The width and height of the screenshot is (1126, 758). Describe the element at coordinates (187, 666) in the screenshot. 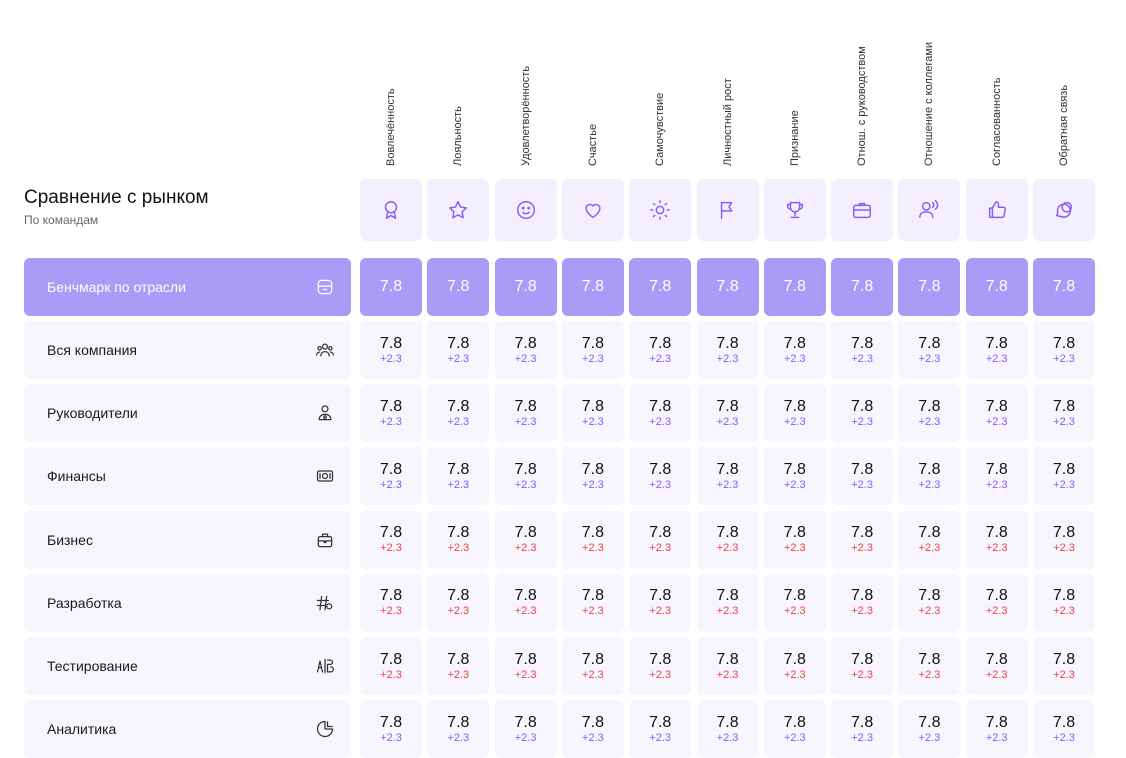

I see `team-row-label: Тестирование` at that location.